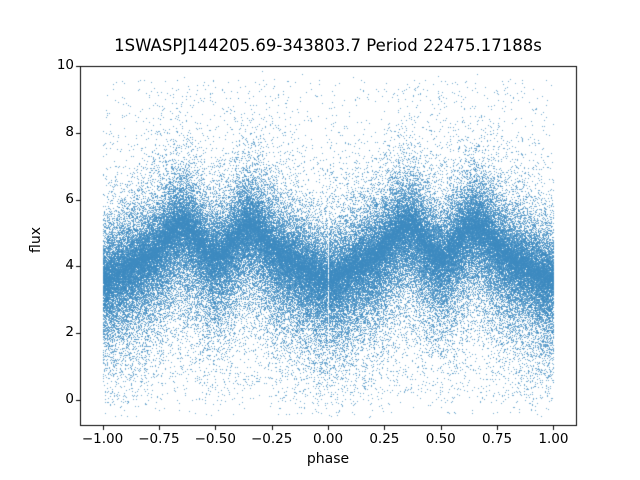  What do you see at coordinates (497, 439) in the screenshot?
I see `x-tick-label-7: 0.75` at bounding box center [497, 439].